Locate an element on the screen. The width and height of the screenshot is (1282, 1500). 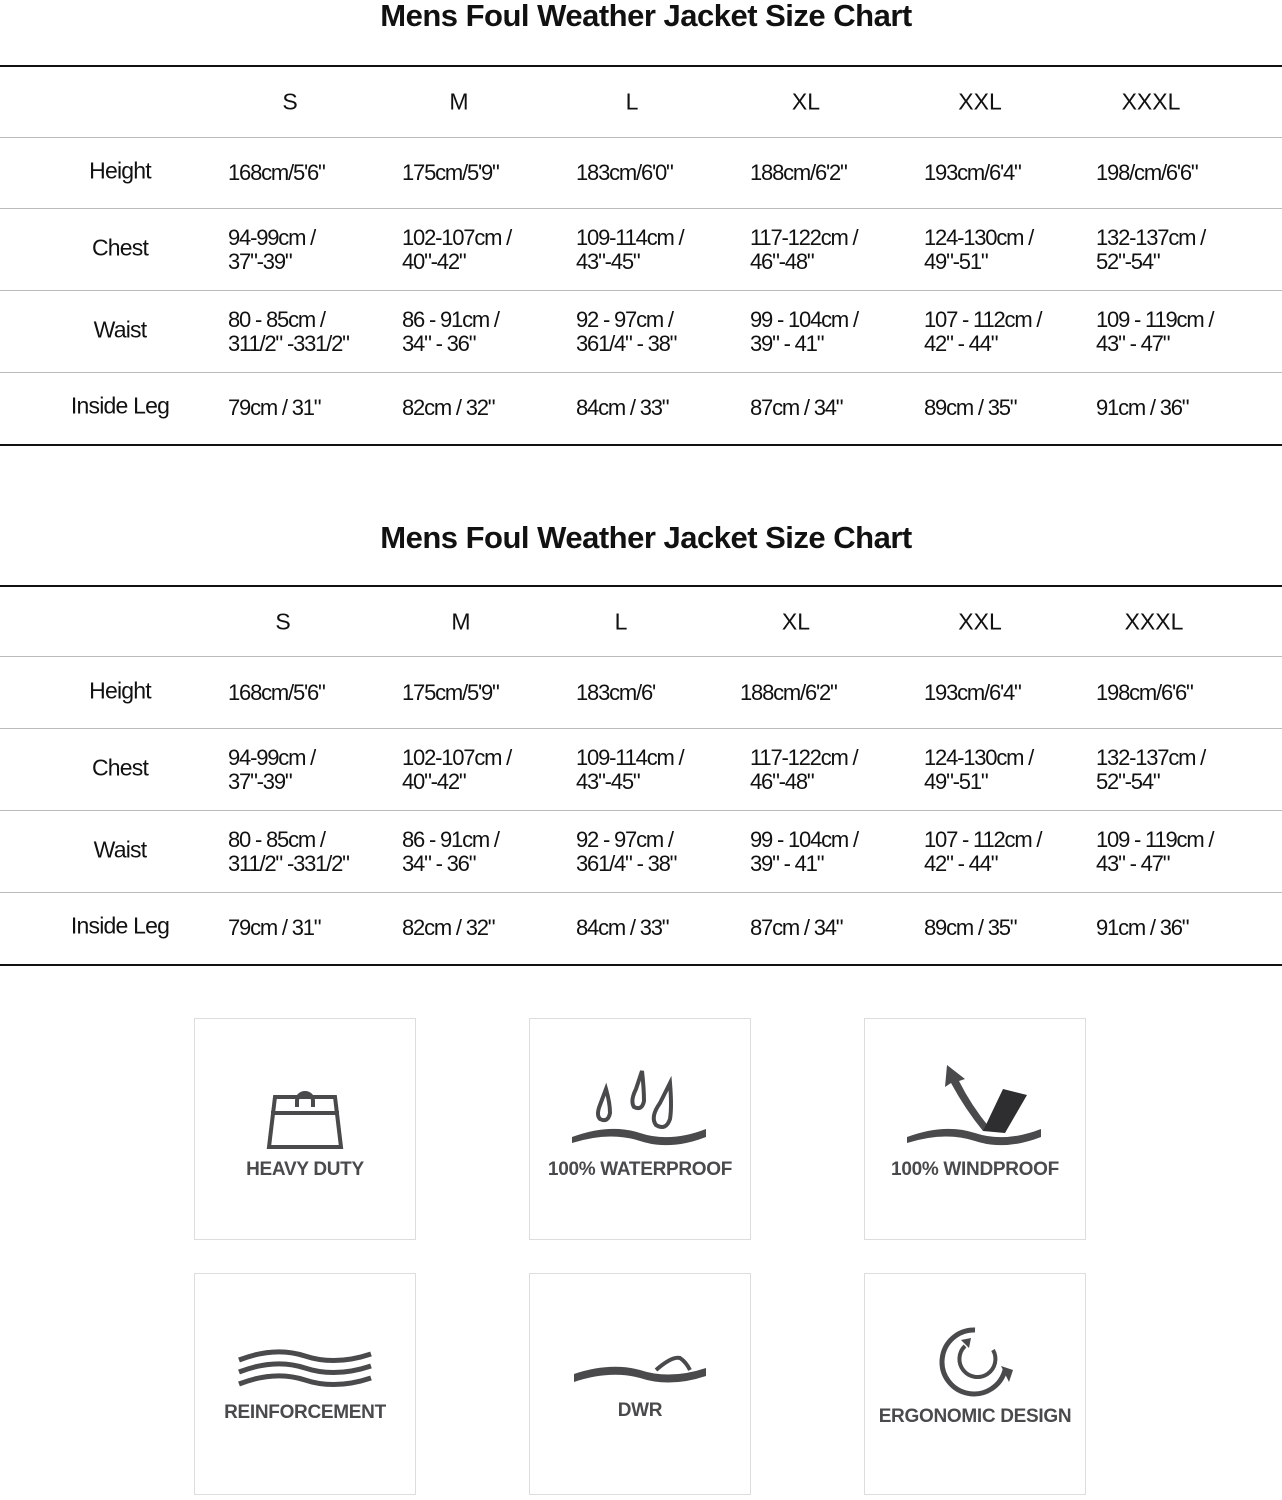
table-cell: 99 - 104cm /39" - 41" is located at coordinates (804, 331).